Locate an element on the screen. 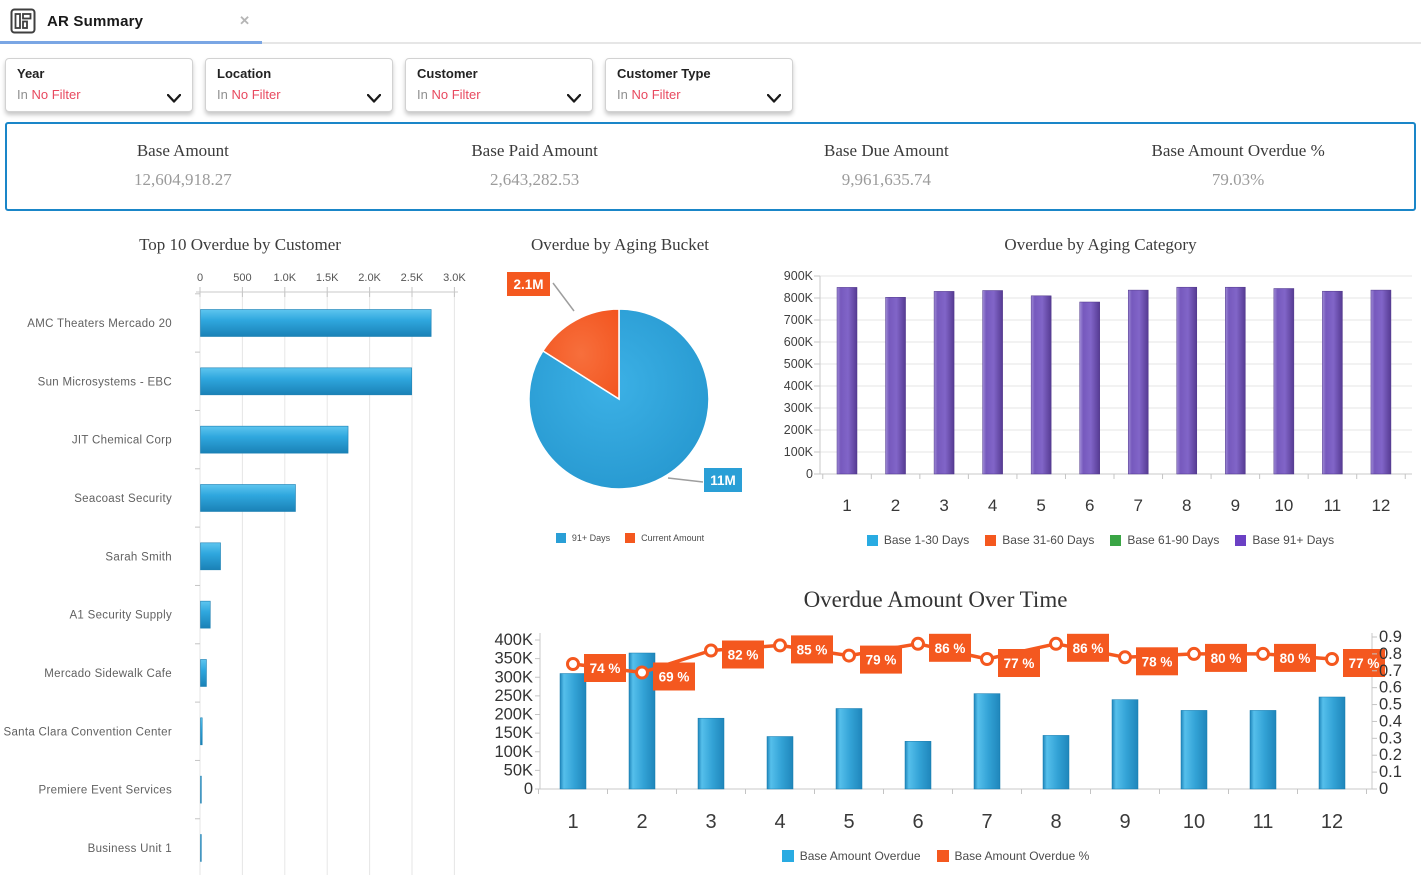  legend-item-91-days: 91+ Days is located at coordinates (582, 538).